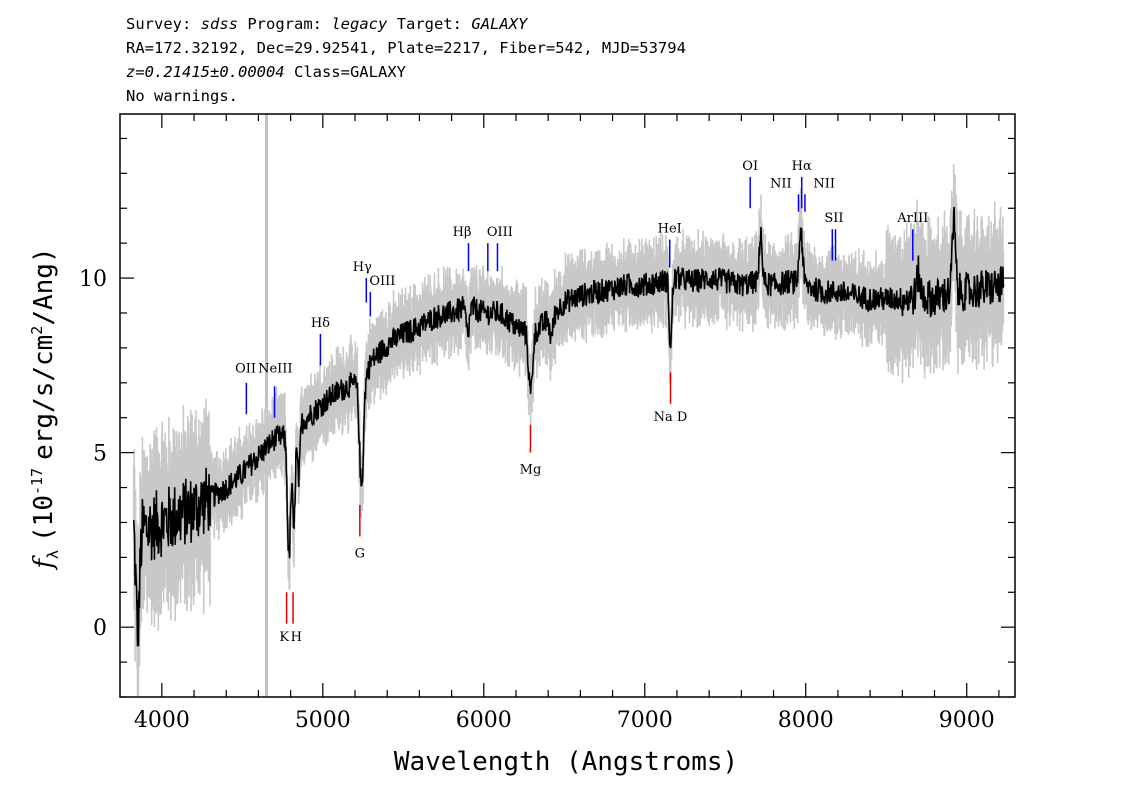 This screenshot has width=1134, height=810. Describe the element at coordinates (37, 330) in the screenshot. I see `y-label-exp2: 2` at that location.